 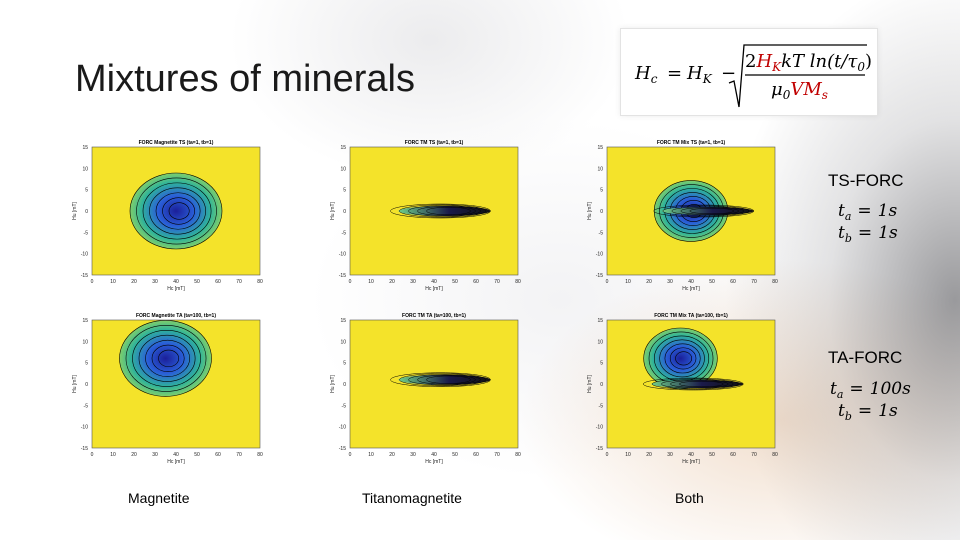 What do you see at coordinates (455, 282) in the screenshot?
I see `x-tick-label: 50` at bounding box center [455, 282].